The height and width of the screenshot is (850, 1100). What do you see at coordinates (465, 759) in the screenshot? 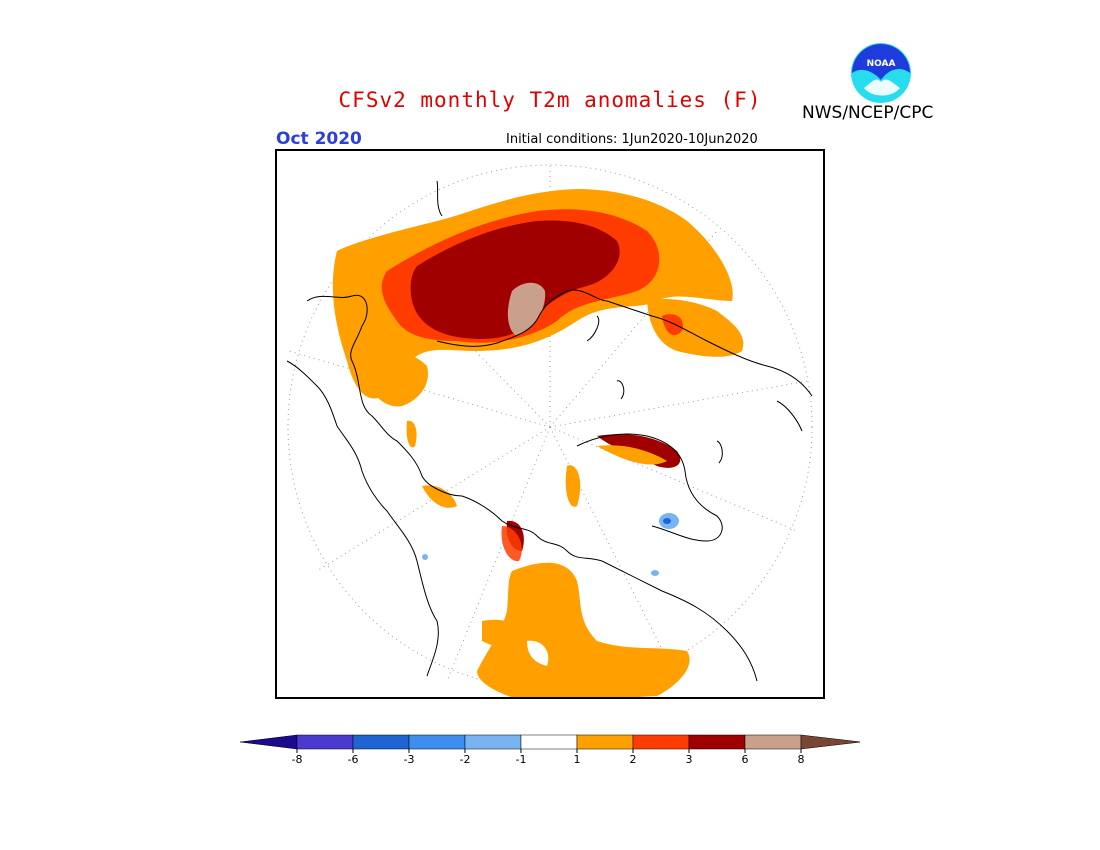
I see `legend-tick-label: -2` at bounding box center [465, 759].